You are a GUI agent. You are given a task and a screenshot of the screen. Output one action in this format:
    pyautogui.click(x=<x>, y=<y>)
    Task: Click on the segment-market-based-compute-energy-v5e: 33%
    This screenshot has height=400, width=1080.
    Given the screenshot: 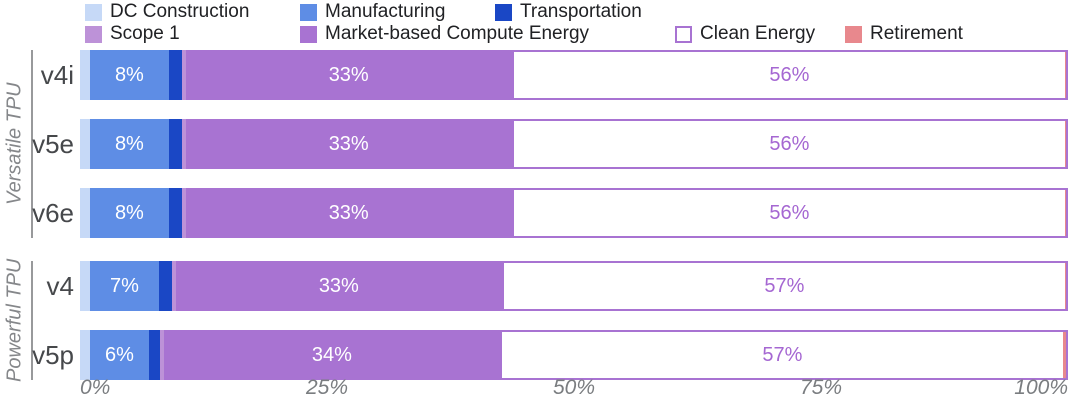 What is the action you would take?
    pyautogui.click(x=348, y=144)
    